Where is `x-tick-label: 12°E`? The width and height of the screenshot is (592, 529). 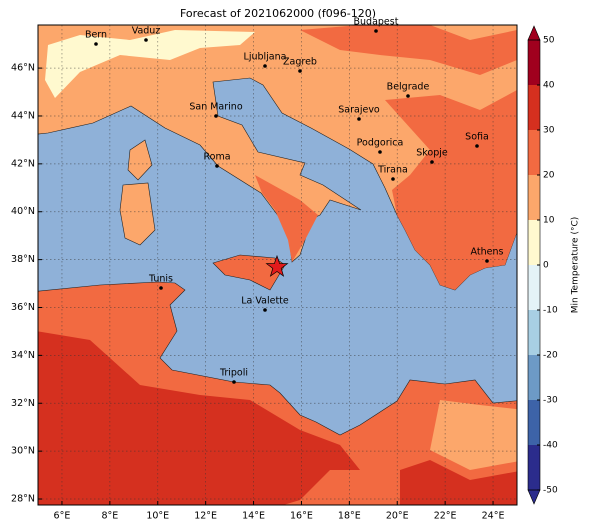 x-tick-label: 12°E is located at coordinates (205, 516).